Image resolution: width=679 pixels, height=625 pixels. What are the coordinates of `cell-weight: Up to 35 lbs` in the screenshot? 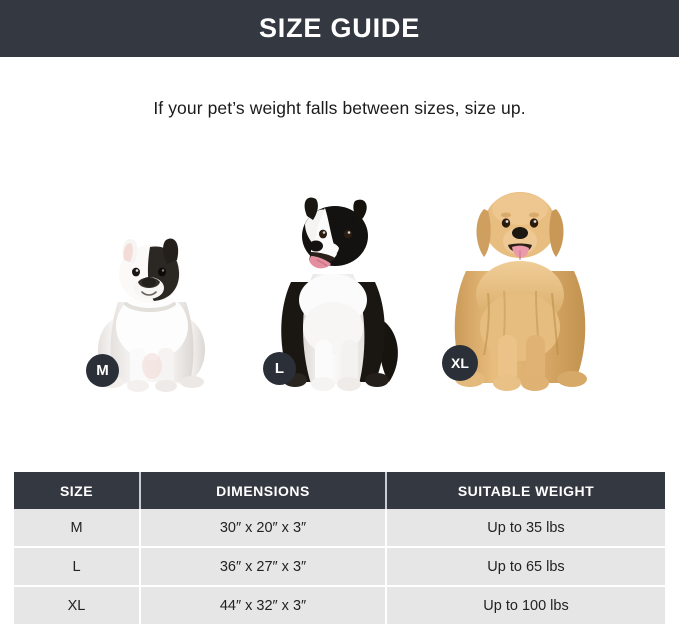 It's located at (525, 527).